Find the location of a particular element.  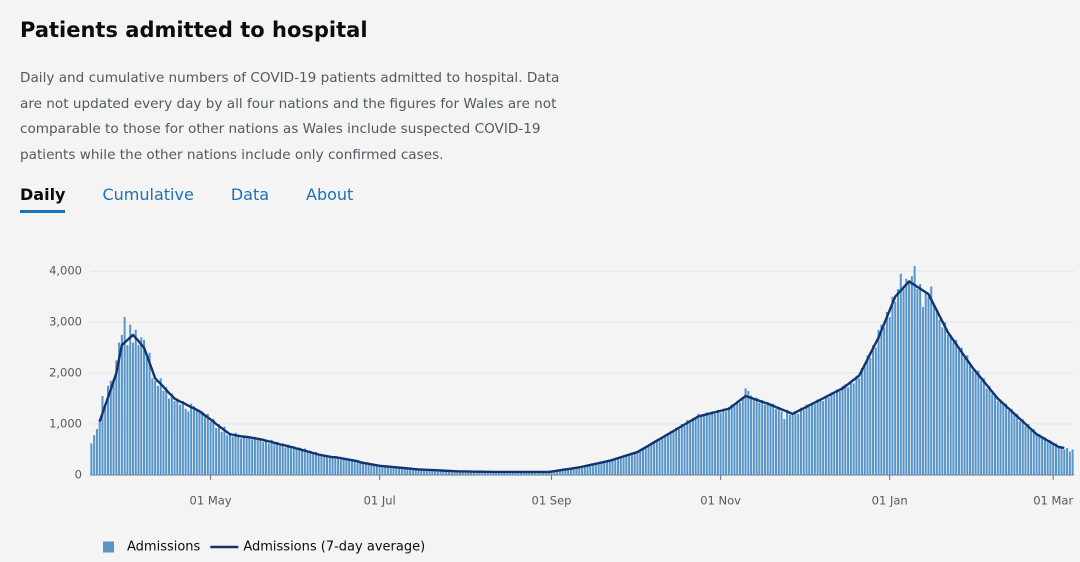

tab: Data is located at coordinates (250, 194).